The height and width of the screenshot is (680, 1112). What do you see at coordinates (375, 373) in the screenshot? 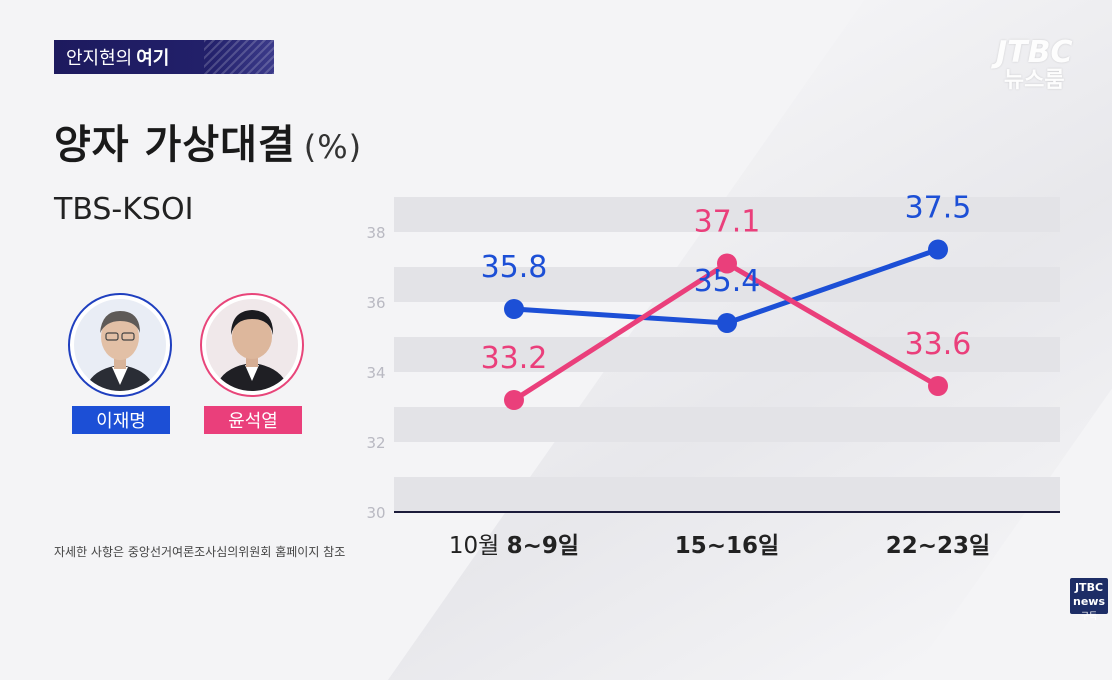
I see `y-tick-label: 34` at bounding box center [375, 373].